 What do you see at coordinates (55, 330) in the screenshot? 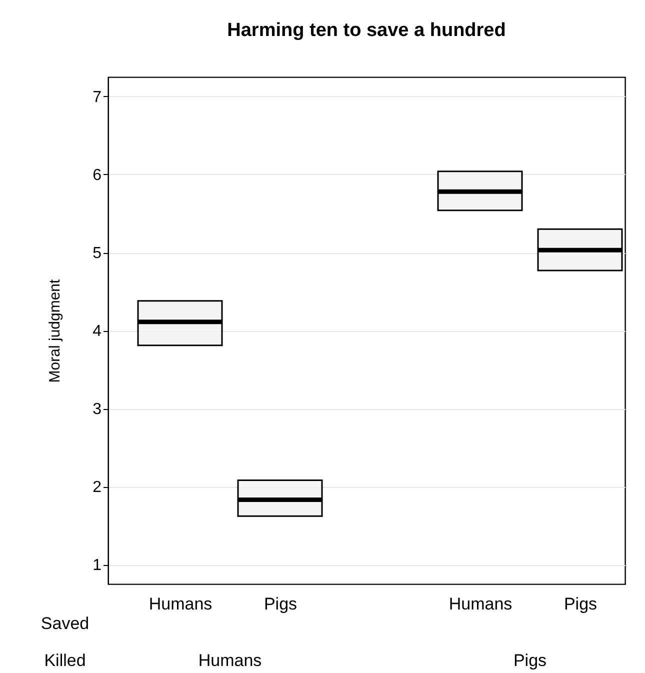
I see `y-axis-title: Moral judgment` at bounding box center [55, 330].